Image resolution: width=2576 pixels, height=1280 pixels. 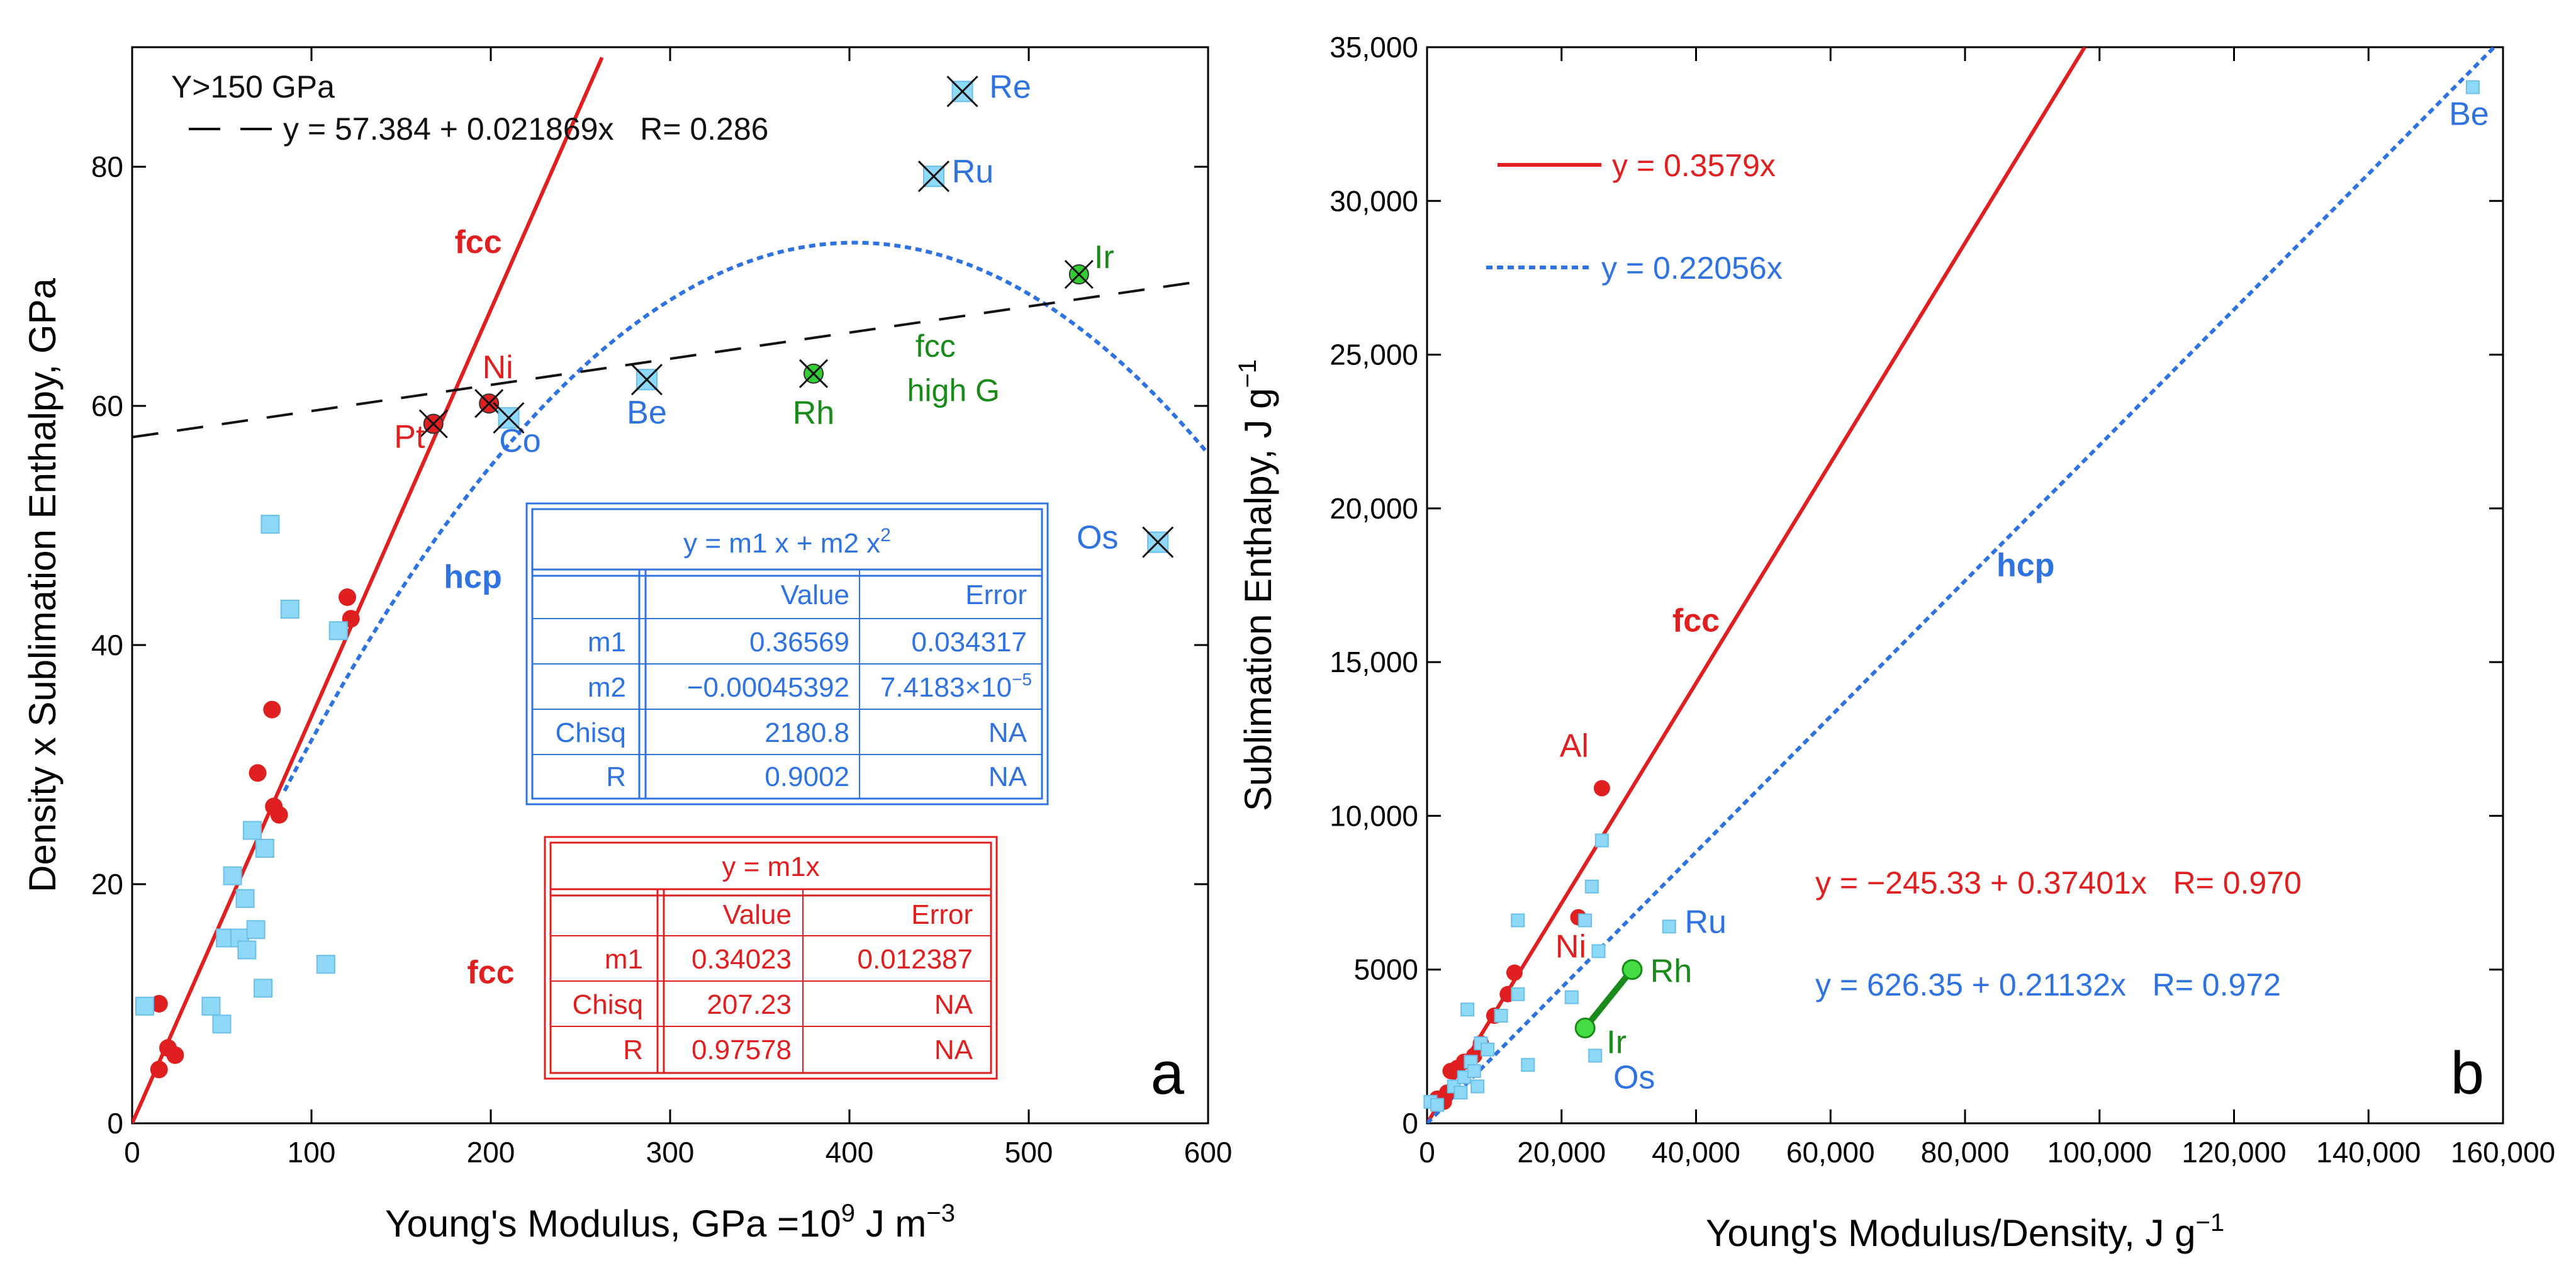 I want to click on fit-legend-equation: y = 57.384 + 0.021869x R= 0.286, so click(x=525, y=129).